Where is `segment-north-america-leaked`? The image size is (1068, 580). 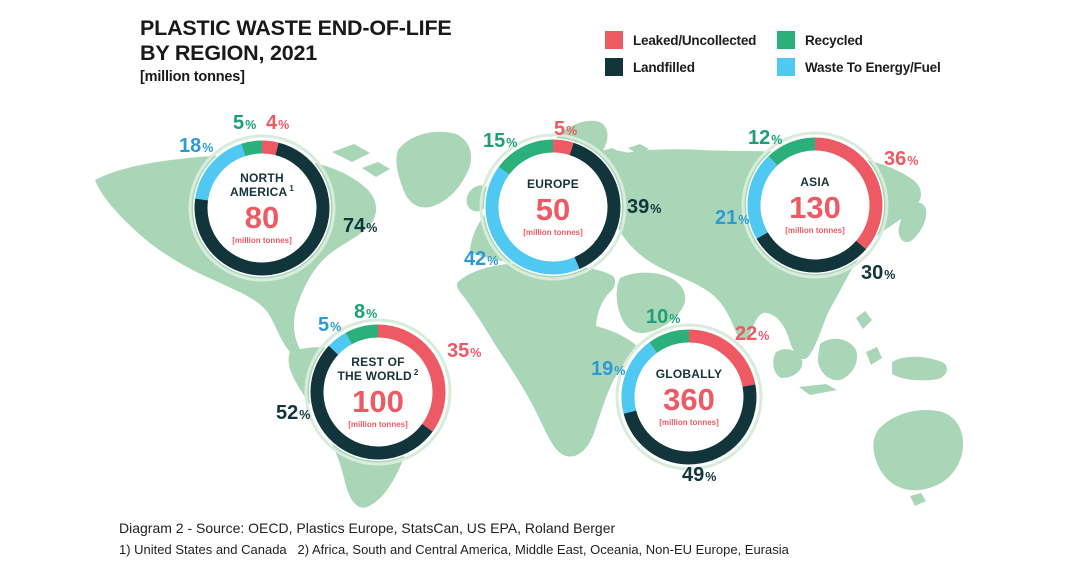
segment-north-america-leaked is located at coordinates (262, 208).